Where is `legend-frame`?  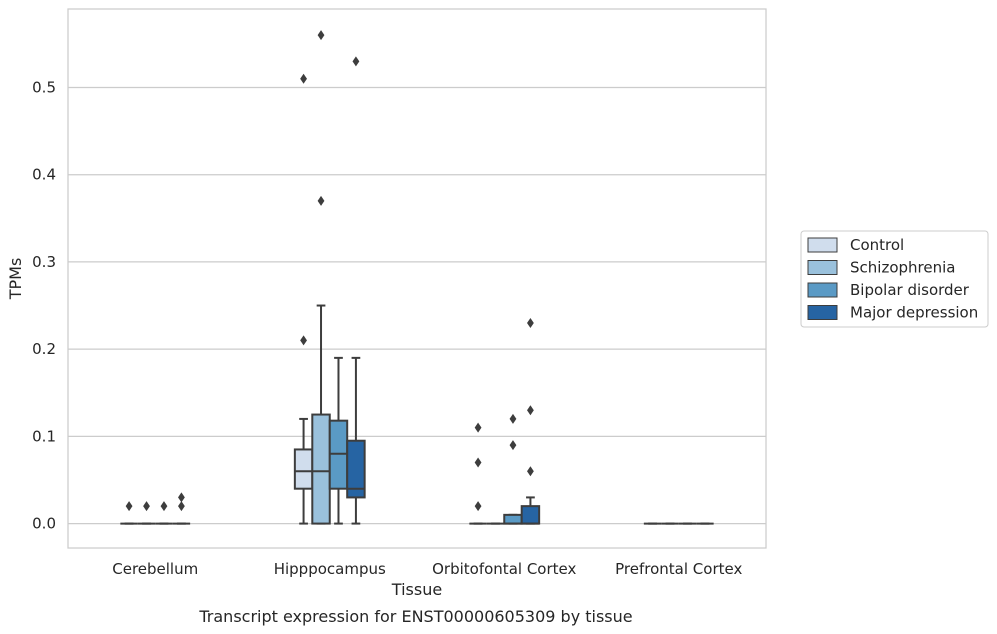
legend-frame is located at coordinates (894, 279).